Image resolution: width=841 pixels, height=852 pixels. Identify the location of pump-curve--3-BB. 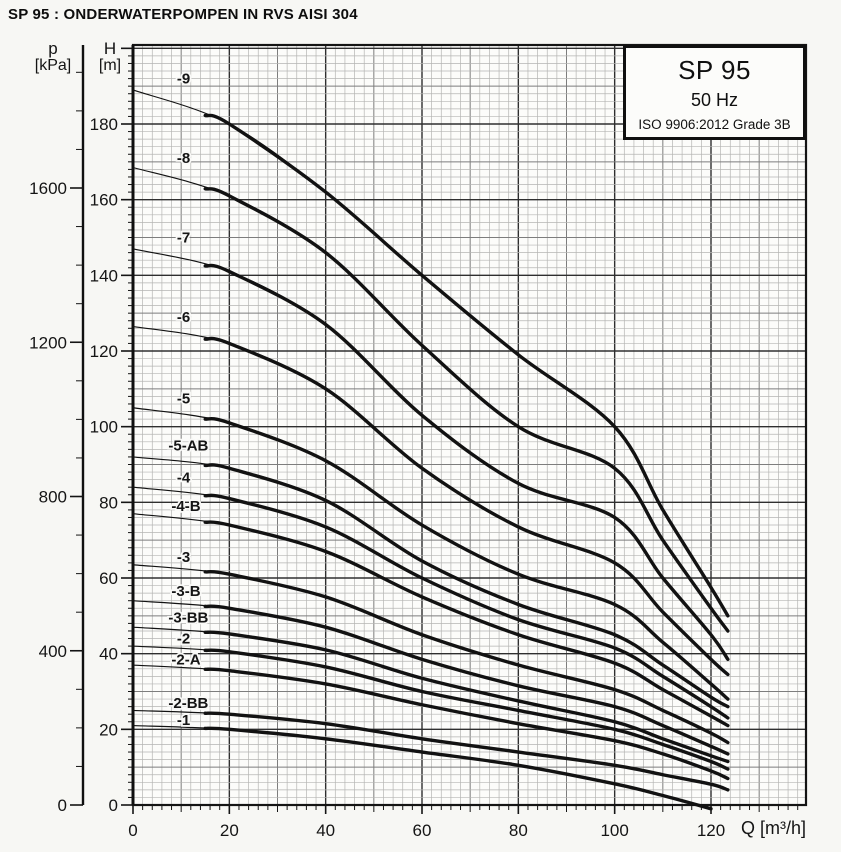
(466, 697).